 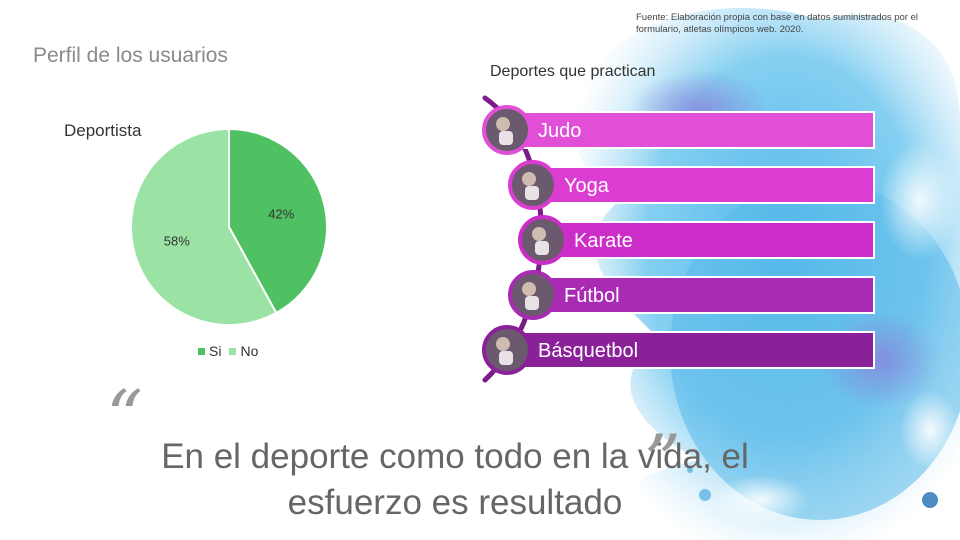 I want to click on open-quote-mark: “, so click(x=124, y=417).